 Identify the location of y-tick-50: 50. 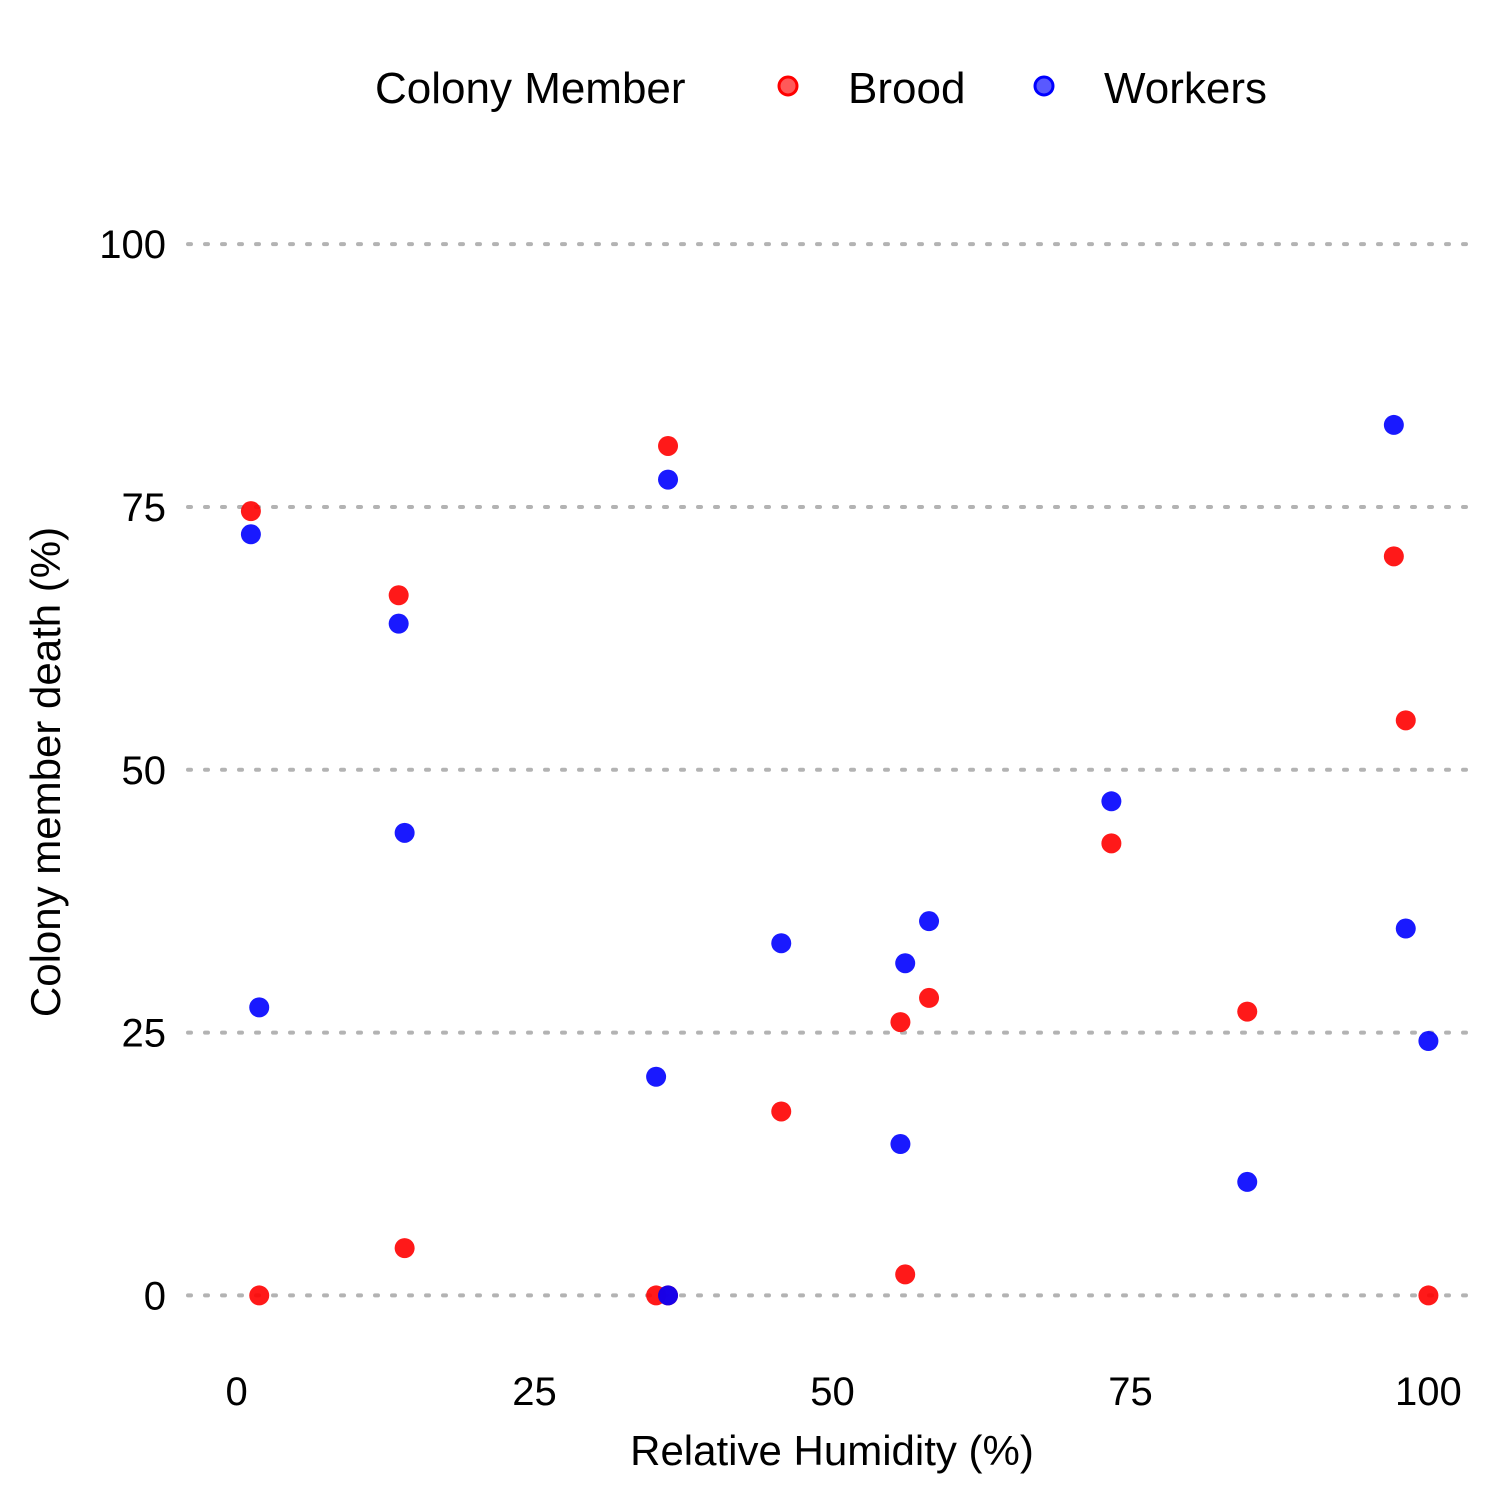
(144, 771).